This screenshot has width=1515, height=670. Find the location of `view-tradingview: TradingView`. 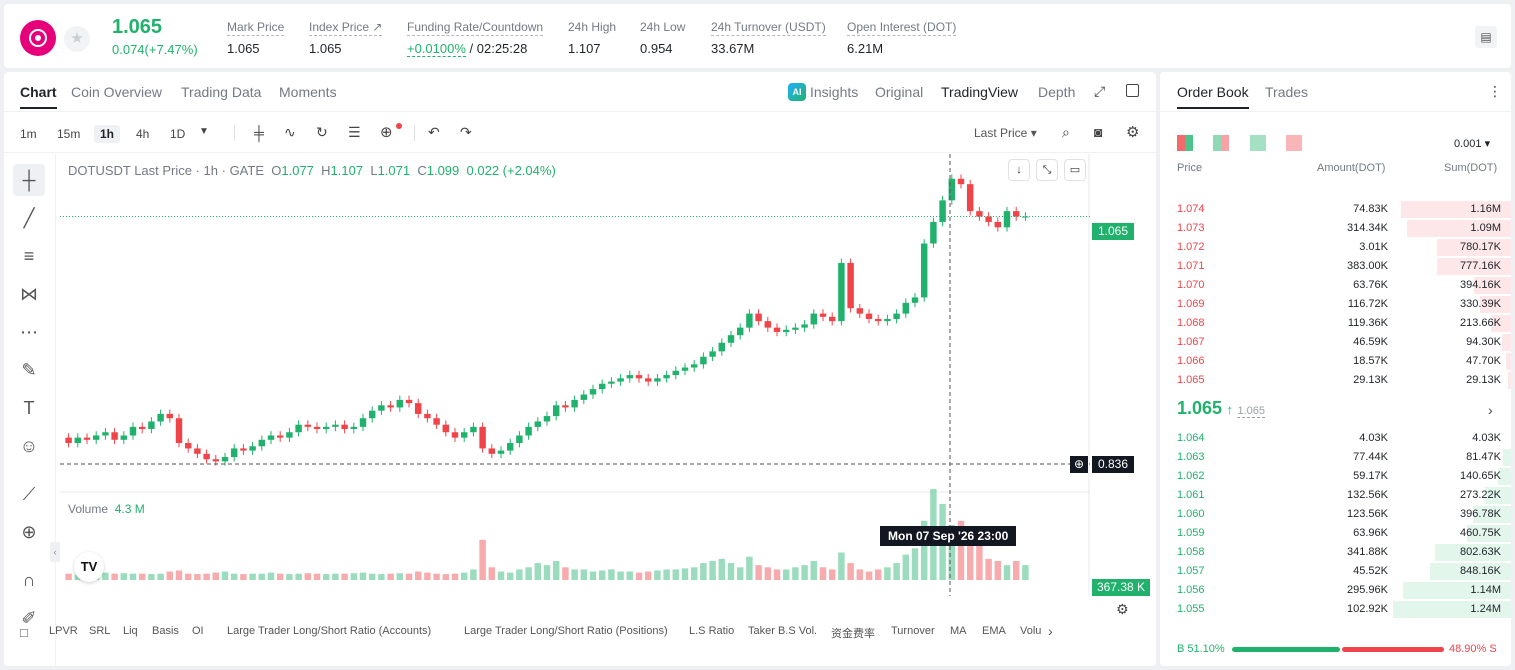

view-tradingview: TradingView is located at coordinates (980, 92).